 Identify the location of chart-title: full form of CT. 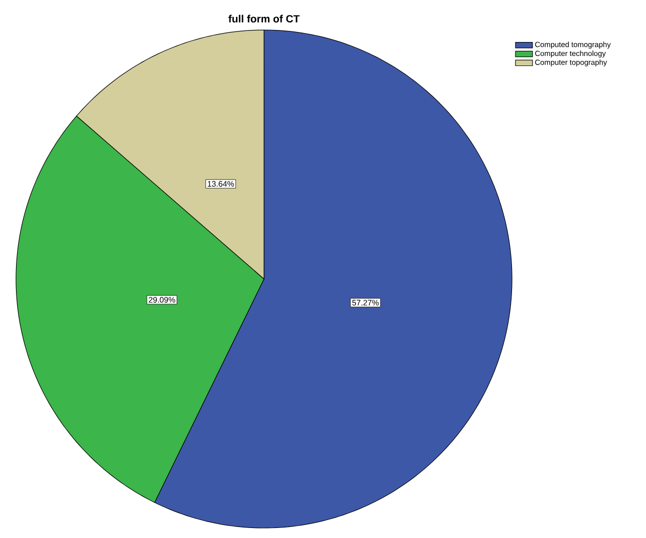
(264, 18).